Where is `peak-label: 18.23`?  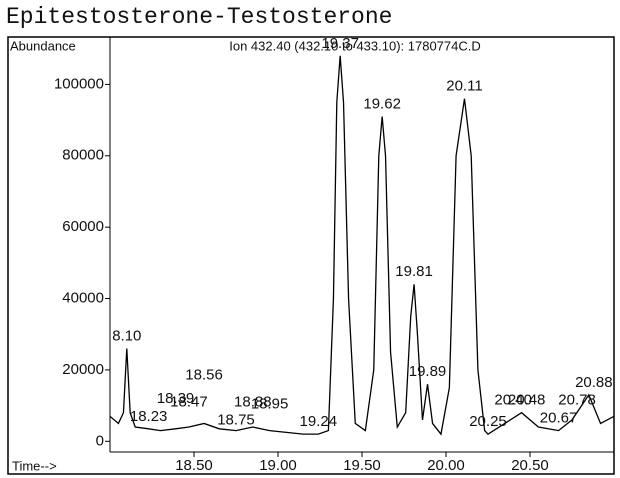 peak-label: 18.23 is located at coordinates (149, 416).